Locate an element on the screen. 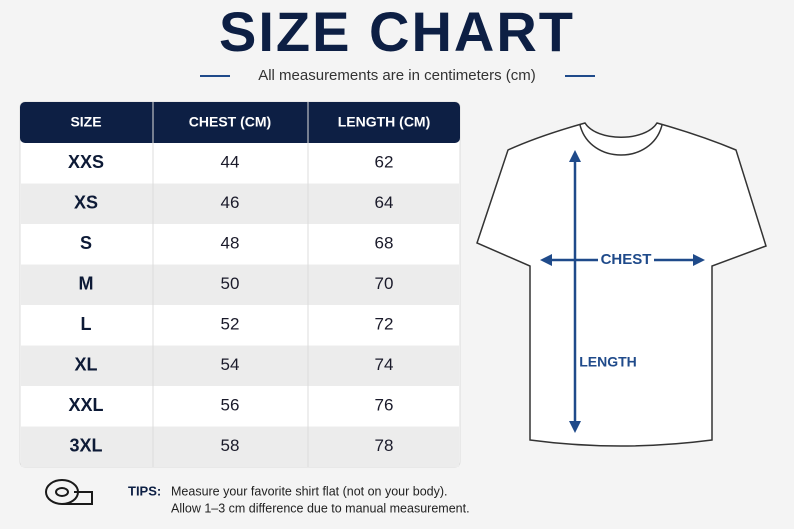 This screenshot has height=529, width=794. measurement-cell: 44 is located at coordinates (230, 162).